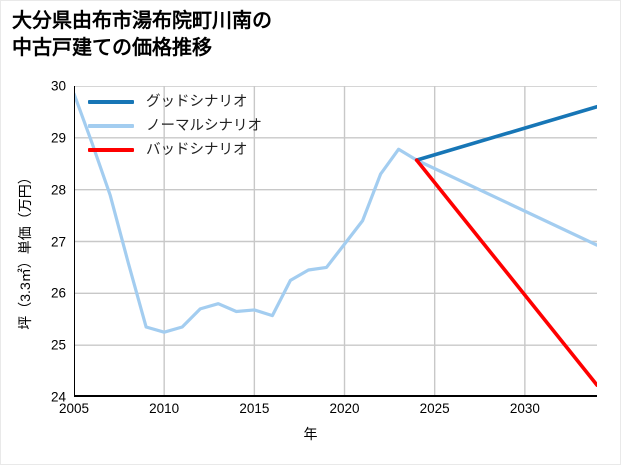 This screenshot has height=465, width=621. I want to click on y-tick-label: 26, so click(58, 293).